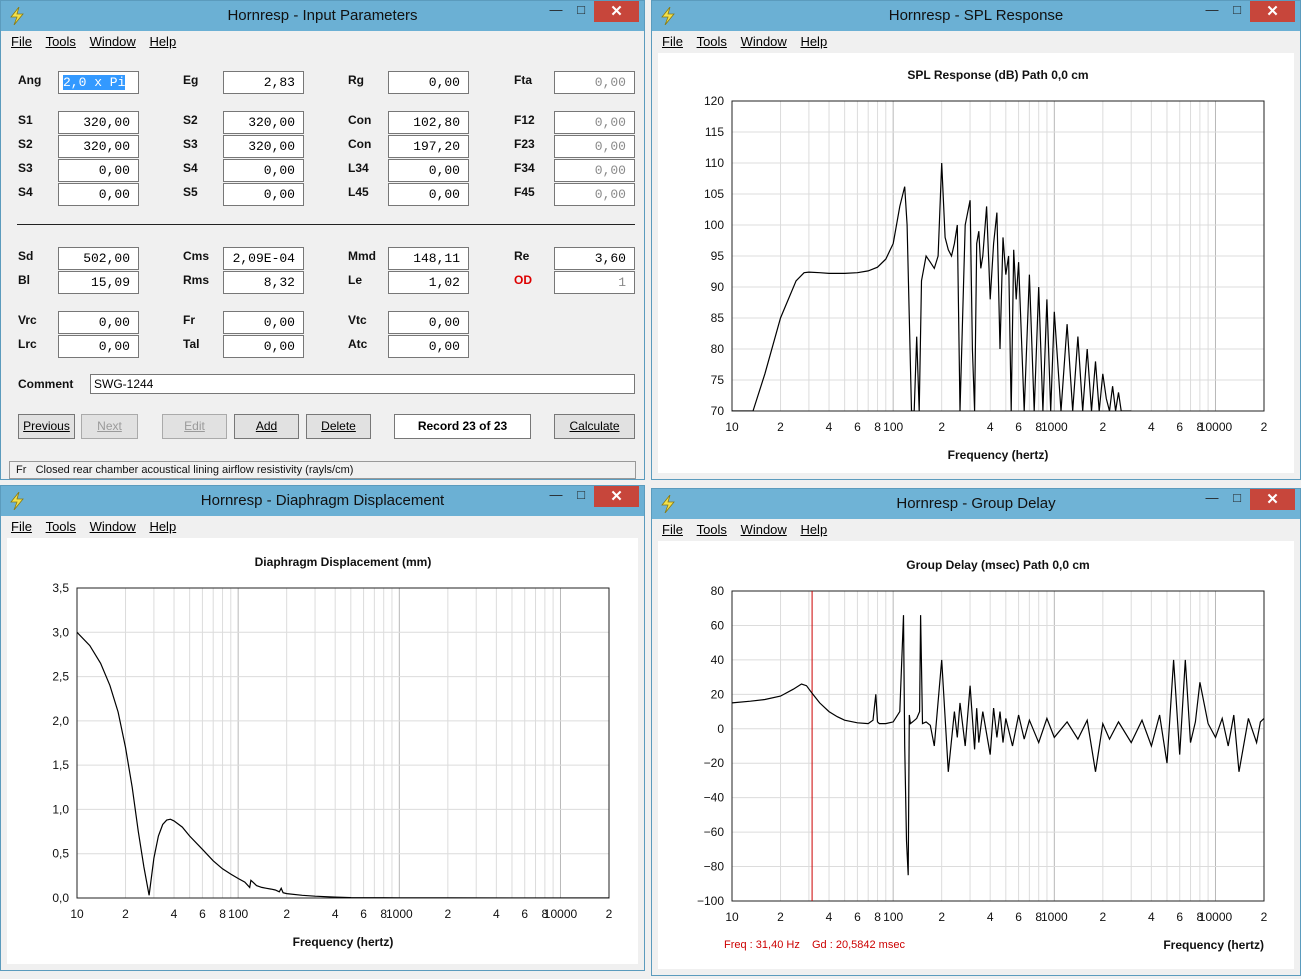  I want to click on param-field-s3: 0,00, so click(98, 170).